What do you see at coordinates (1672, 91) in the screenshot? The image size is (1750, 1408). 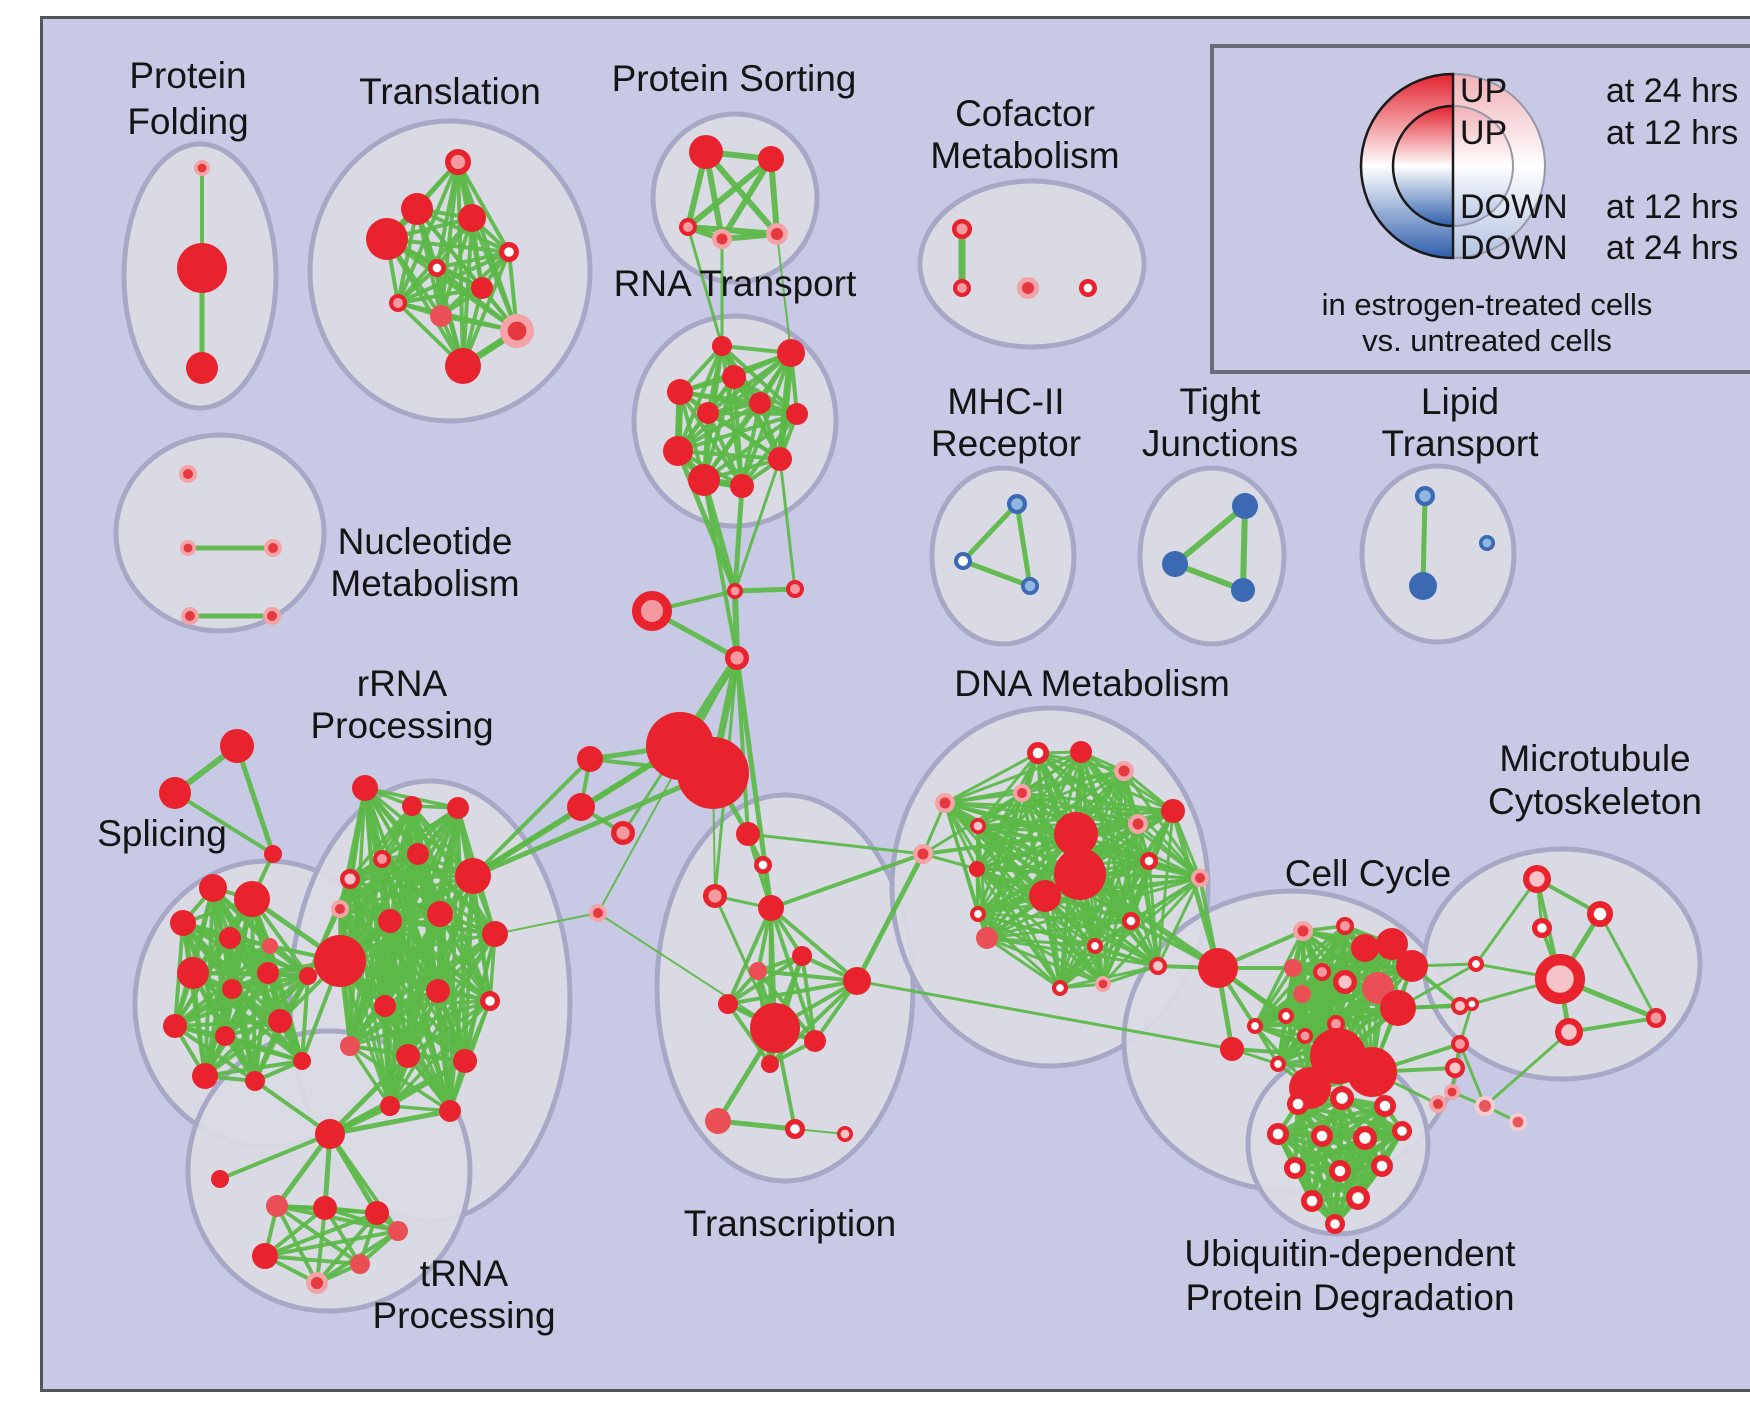 I see `legend-row-time-0: at 24 hrs` at bounding box center [1672, 91].